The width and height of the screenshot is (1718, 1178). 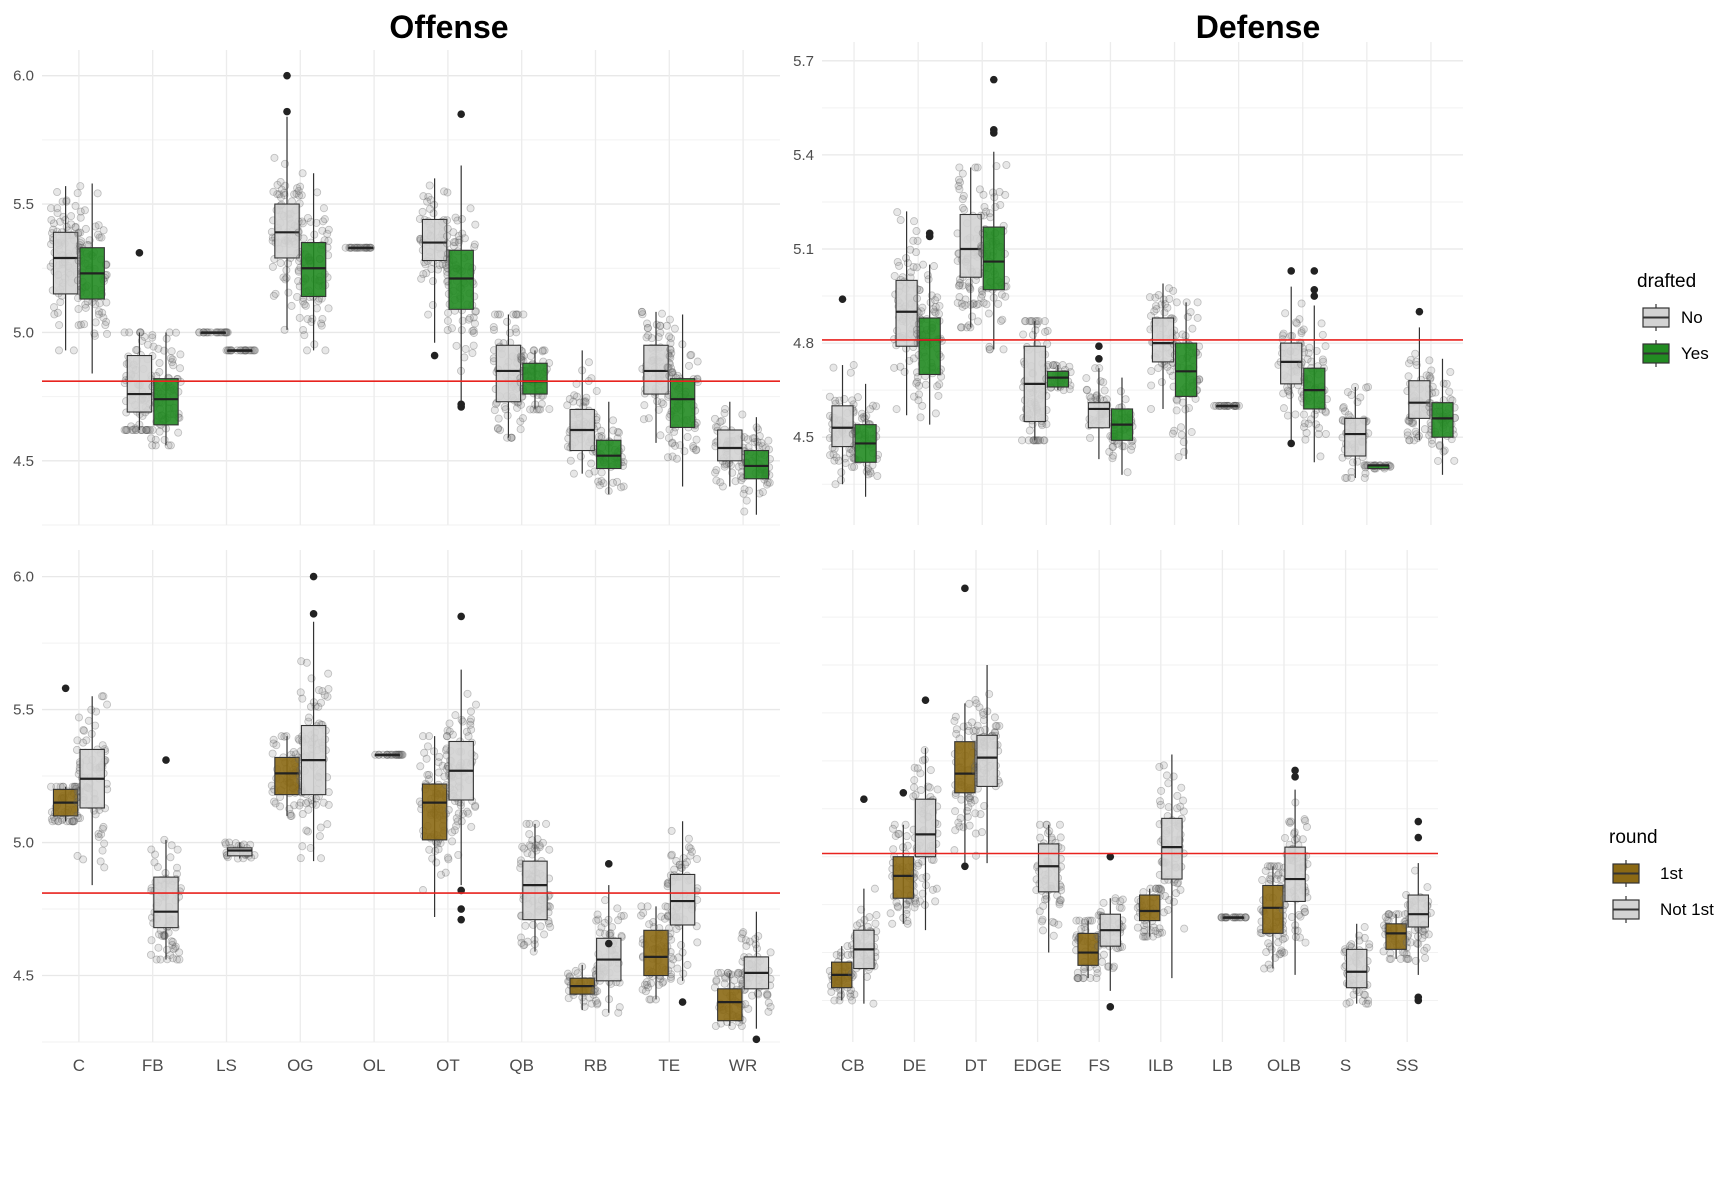 I want to click on x-tick-label: C, so click(x=79, y=1065).